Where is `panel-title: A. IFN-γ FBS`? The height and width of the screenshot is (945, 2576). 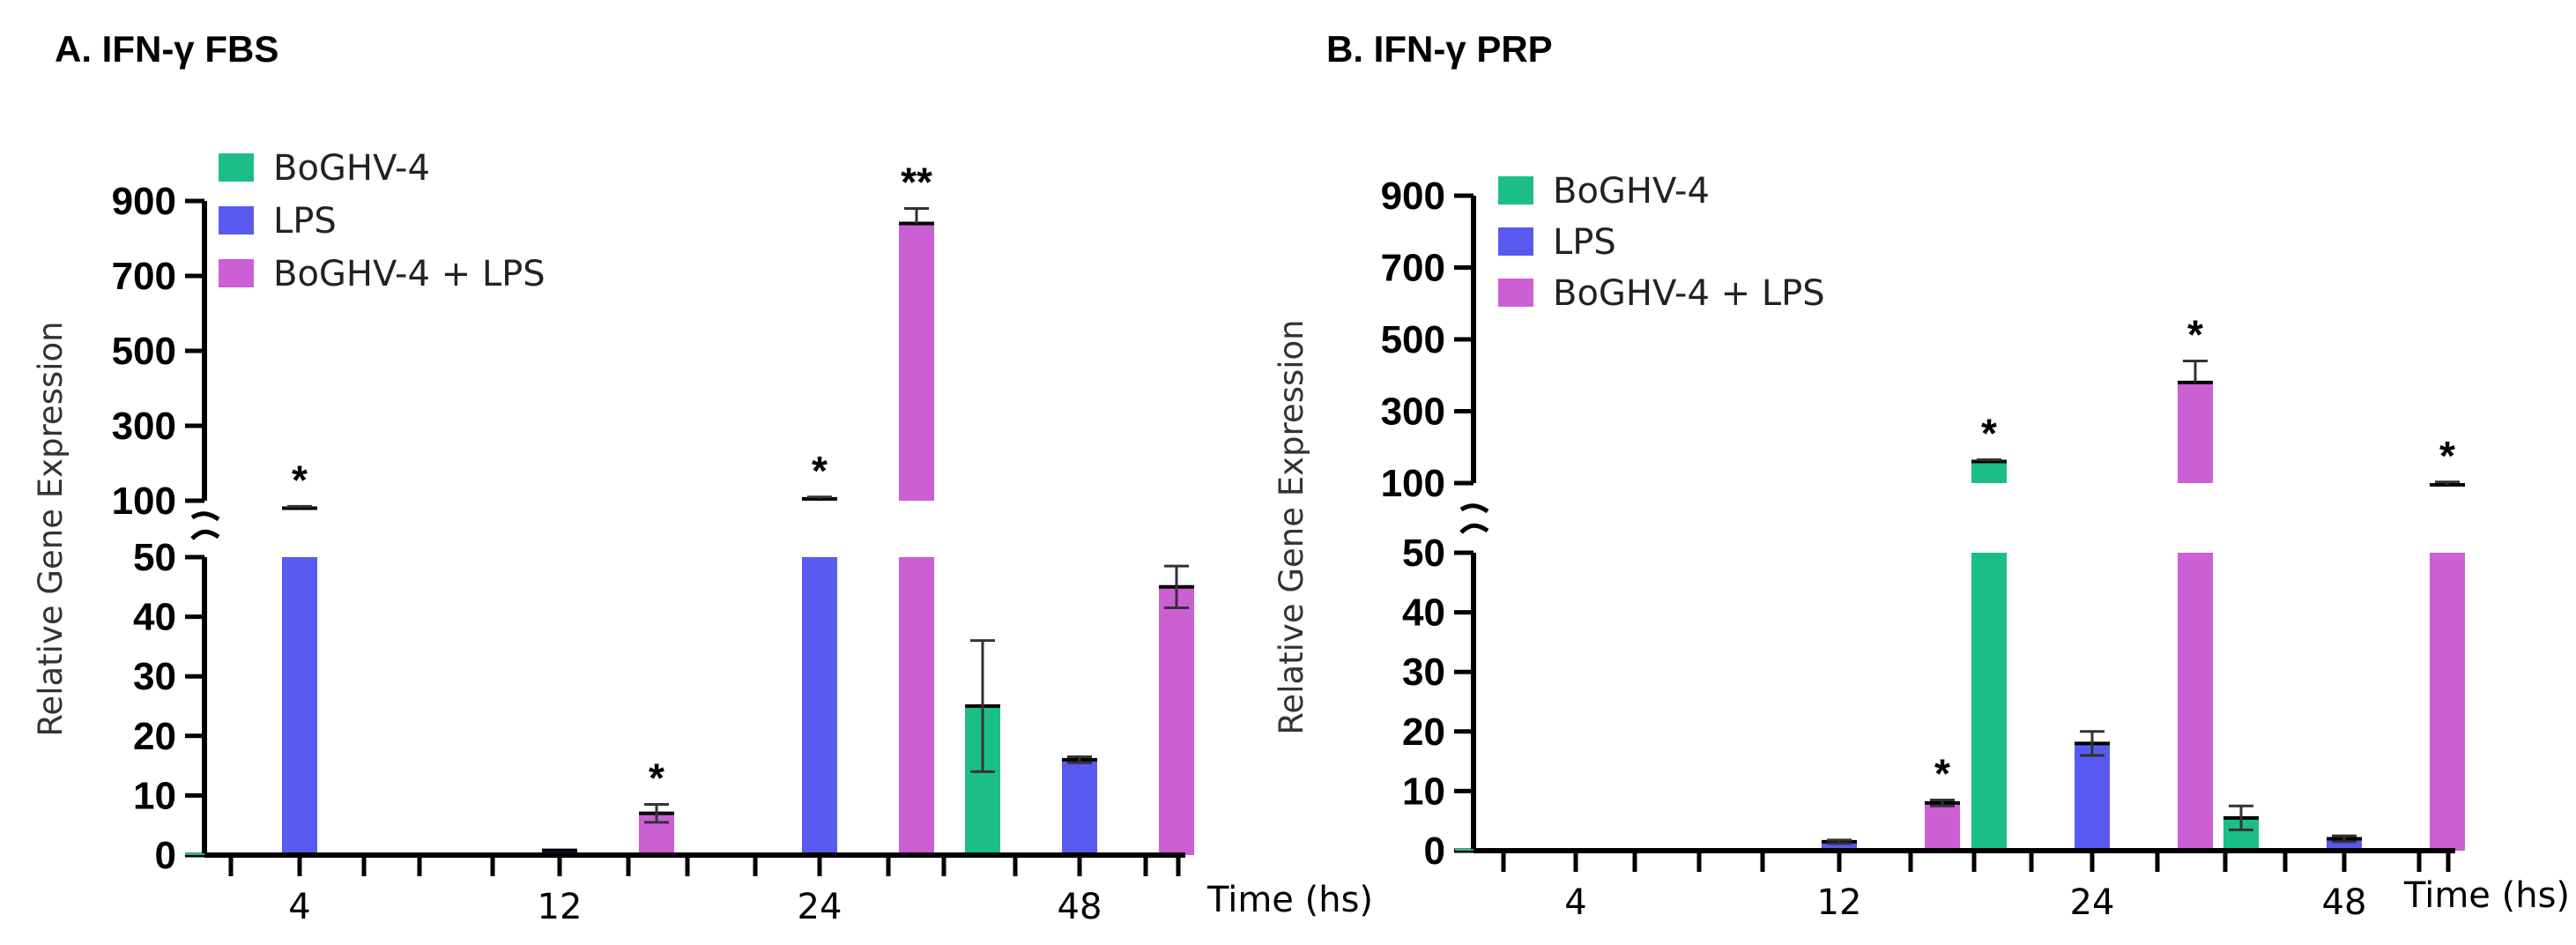 panel-title: A. IFN-γ FBS is located at coordinates (166, 49).